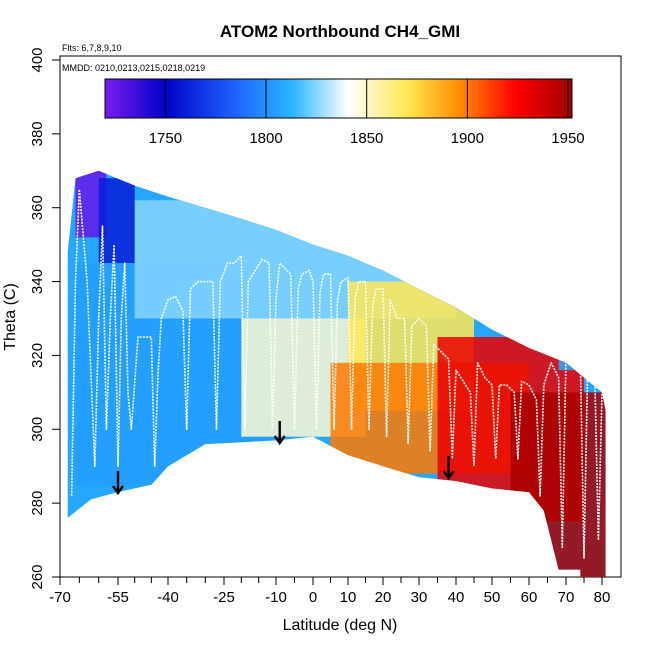  I want to click on colorbar-tick-label: 1850, so click(366, 138).